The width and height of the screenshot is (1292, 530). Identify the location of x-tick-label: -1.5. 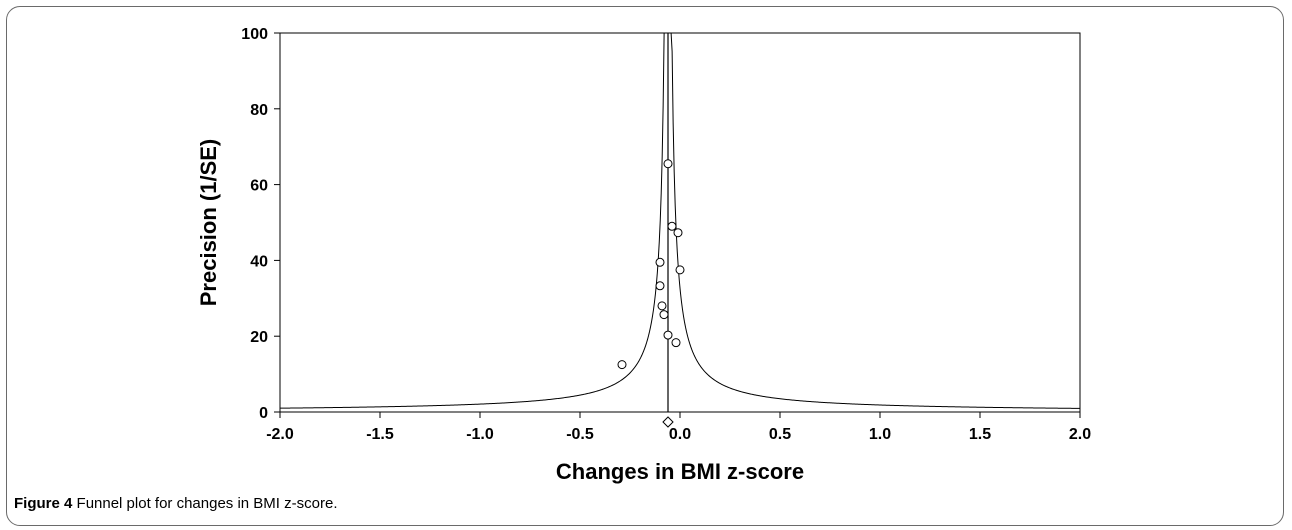
(380, 434).